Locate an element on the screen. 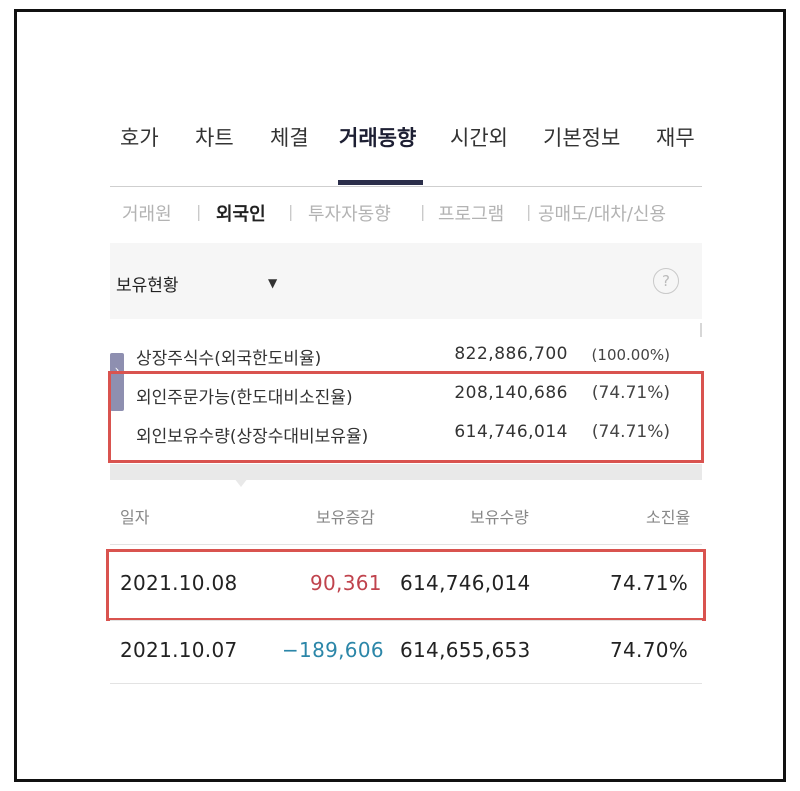 The width and height of the screenshot is (800, 791). subtab-brokers: 거래원 is located at coordinates (147, 214).